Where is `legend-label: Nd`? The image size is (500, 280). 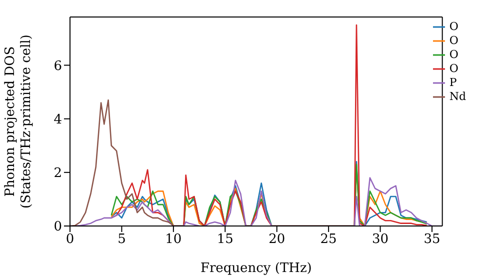 legend-label: Nd is located at coordinates (457, 96).